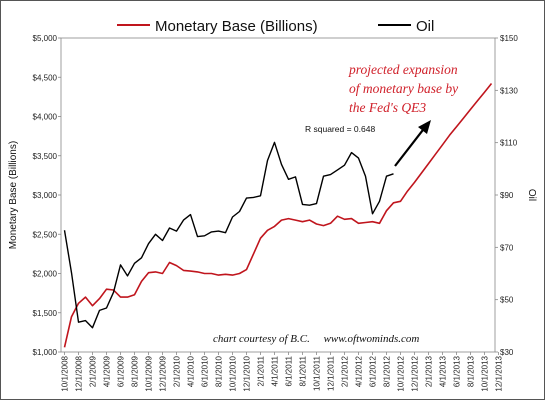  What do you see at coordinates (149, 373) in the screenshot?
I see `x-tick-label: 10/1/2009` at bounding box center [149, 373].